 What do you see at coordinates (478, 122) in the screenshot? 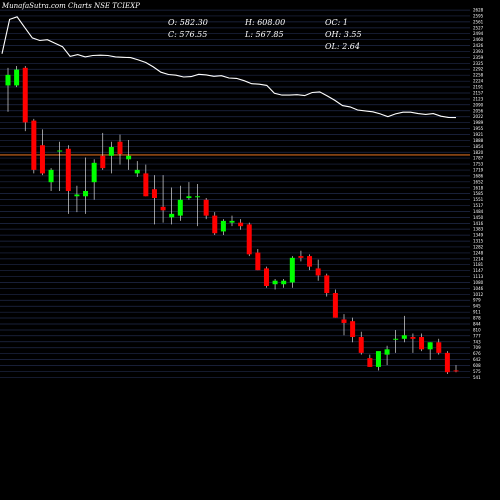
I see `y-tick-label: 1989` at bounding box center [478, 122].